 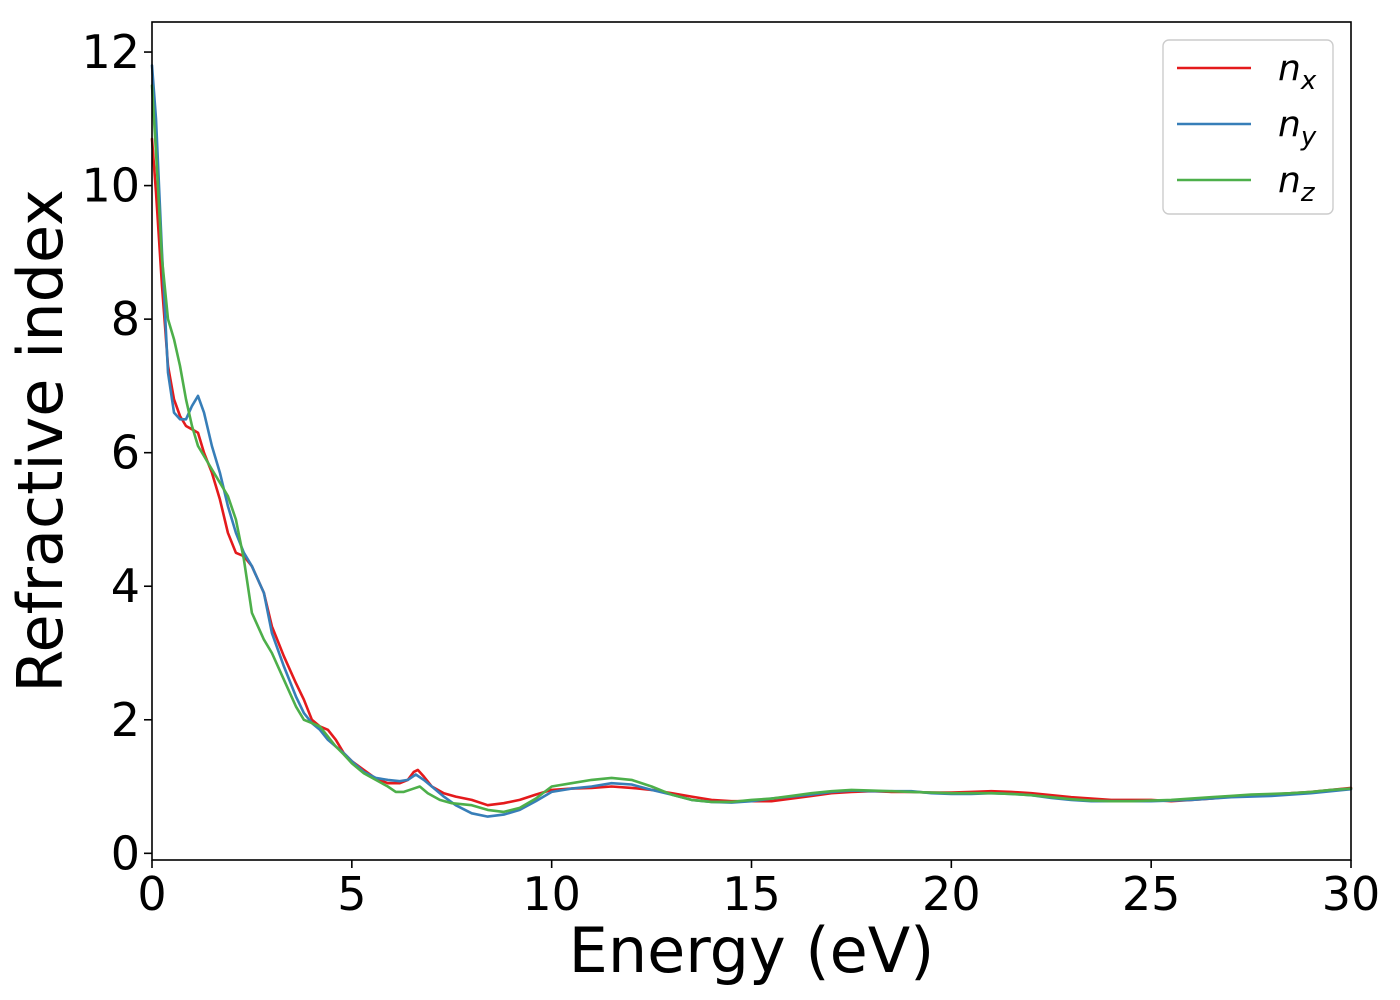 What do you see at coordinates (125, 453) in the screenshot?
I see `y-tick-label: 6` at bounding box center [125, 453].